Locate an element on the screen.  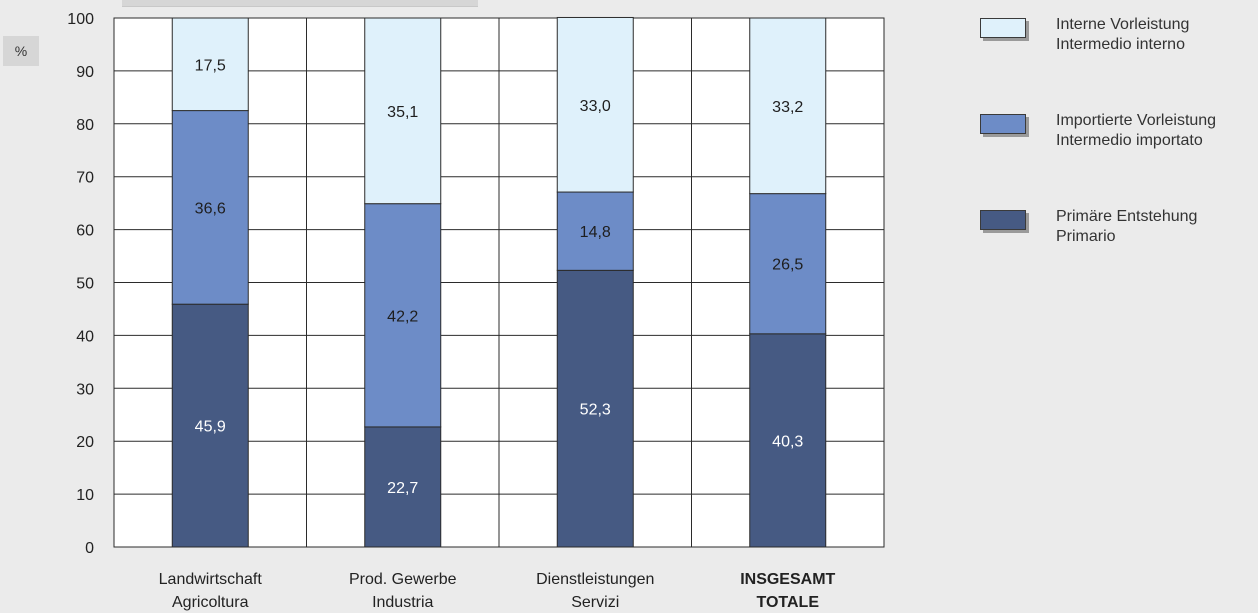
y-tick-label: 100 is located at coordinates (80, 19).